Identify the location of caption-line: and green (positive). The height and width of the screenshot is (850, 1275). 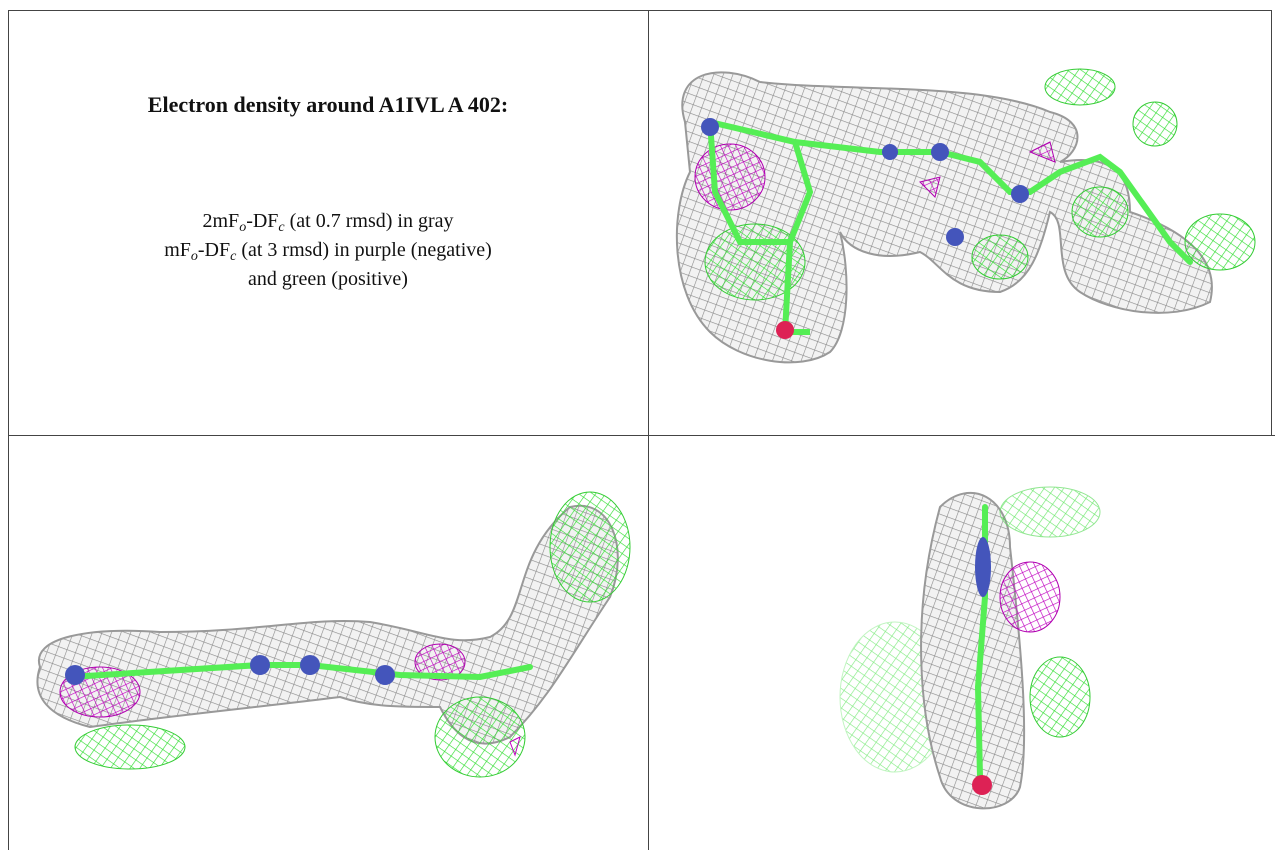
(328, 279).